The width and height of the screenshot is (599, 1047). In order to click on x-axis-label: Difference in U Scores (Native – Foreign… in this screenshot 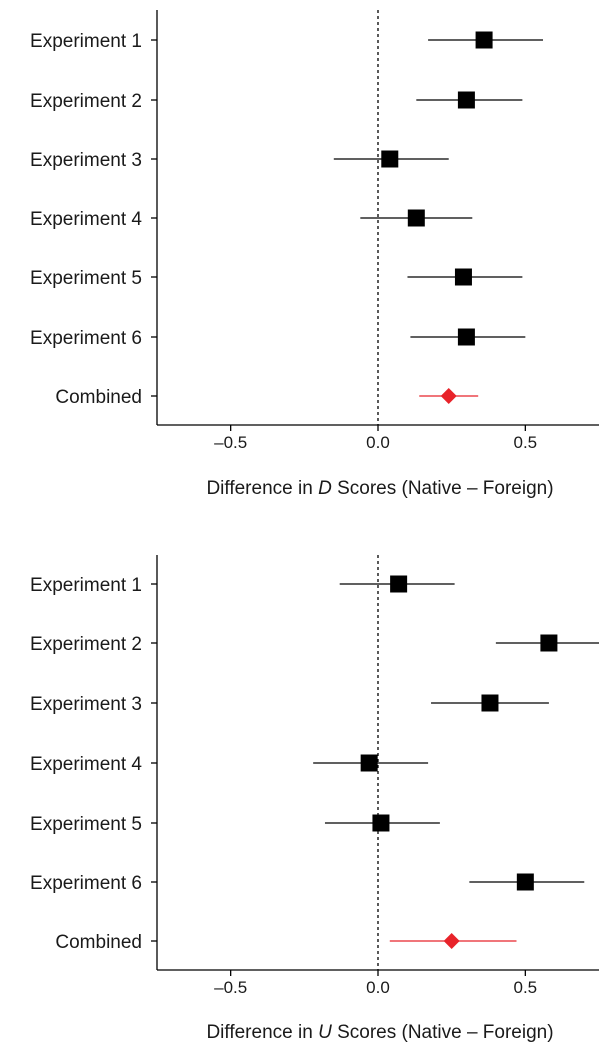, I will do `click(379, 1032)`.